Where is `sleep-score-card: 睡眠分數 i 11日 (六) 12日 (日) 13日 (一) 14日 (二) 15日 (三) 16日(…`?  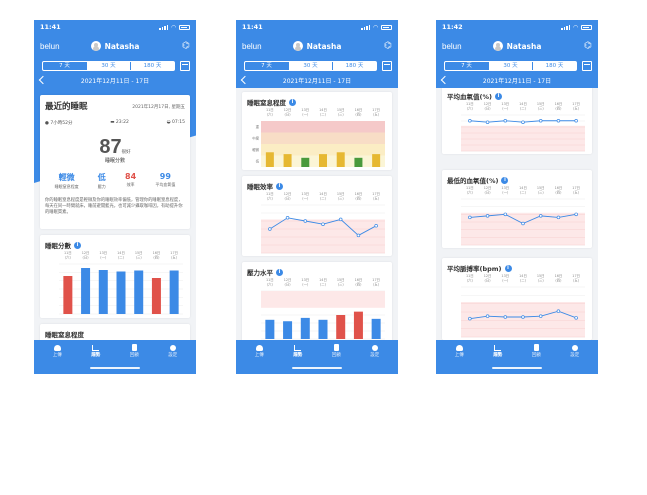 sleep-score-card: 睡眠分數 i 11日 (六) 12日 (日) 13日 (一) 14日 (二) 15日 (三) 16日(… is located at coordinates (115, 276).